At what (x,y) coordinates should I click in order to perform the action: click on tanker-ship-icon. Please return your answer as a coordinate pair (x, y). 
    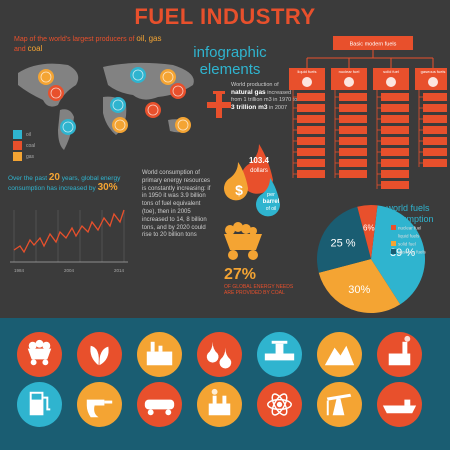
    Looking at the image, I should click on (399, 404).